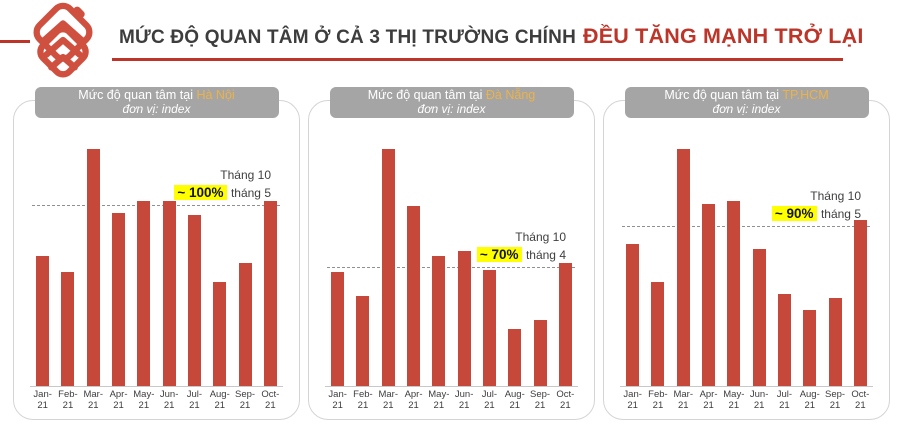 This screenshot has height=438, width=900. Describe the element at coordinates (135, 95) in the screenshot. I see `chart-title-prefix: Mức độ quan tâm tại` at that location.